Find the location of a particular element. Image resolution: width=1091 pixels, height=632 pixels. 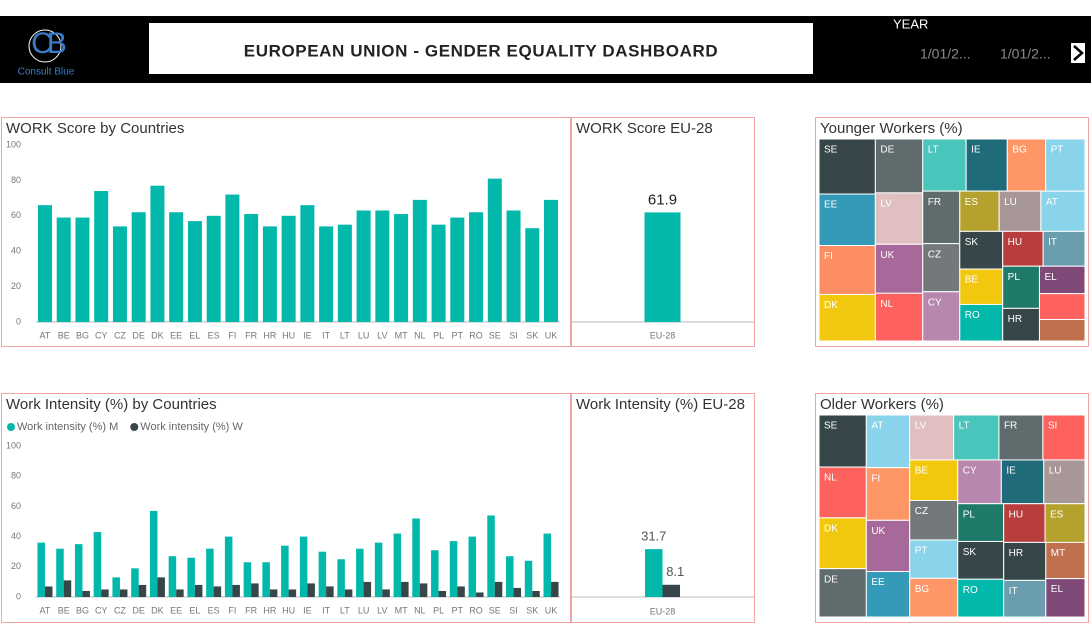

x-tick-label: CZ is located at coordinates (120, 335).